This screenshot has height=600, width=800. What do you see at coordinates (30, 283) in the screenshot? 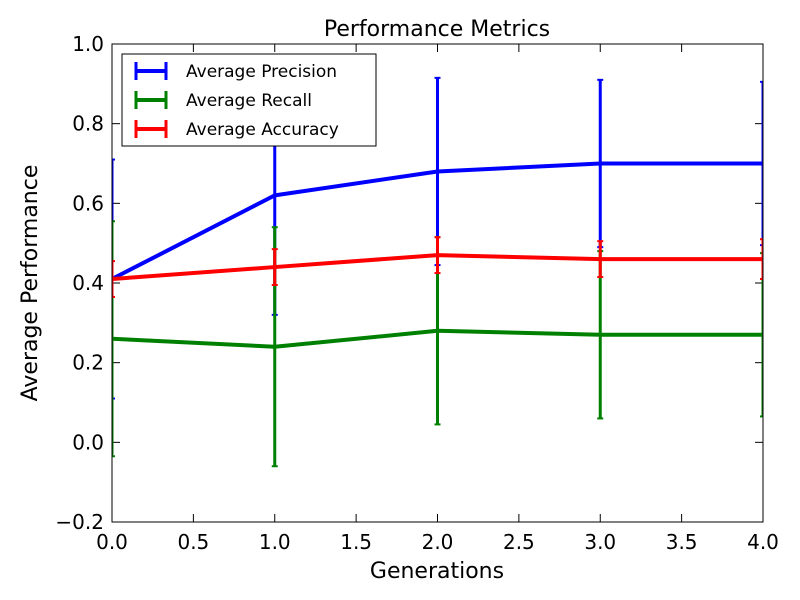
I see `y-axis-title: Average Performance` at bounding box center [30, 283].